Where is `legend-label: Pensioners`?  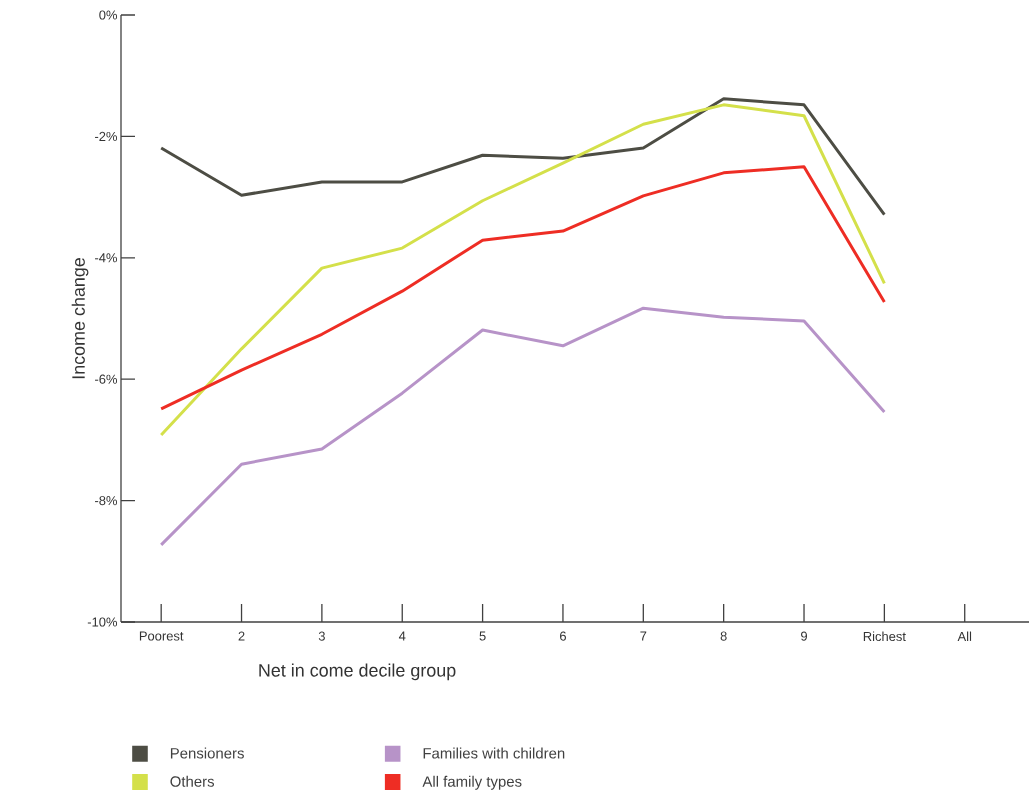
legend-label: Pensioners is located at coordinates (207, 753).